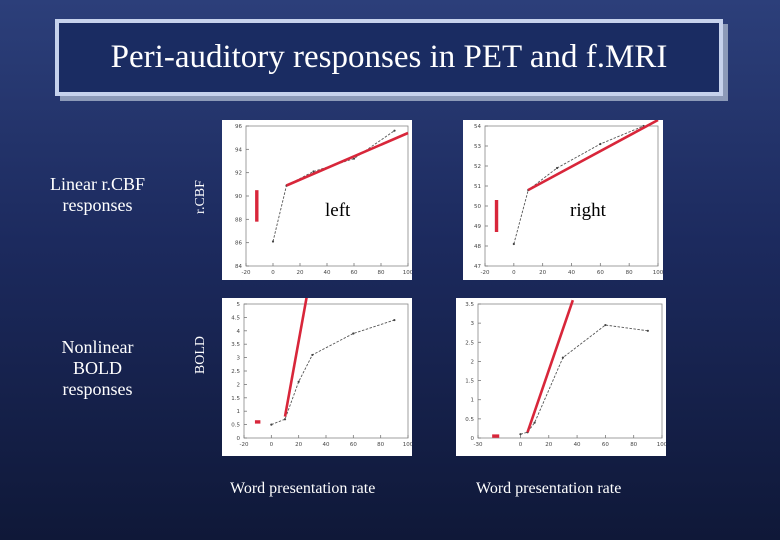  What do you see at coordinates (97, 389) in the screenshot?
I see `row-label-nonlinear-line-3: responses` at bounding box center [97, 389].